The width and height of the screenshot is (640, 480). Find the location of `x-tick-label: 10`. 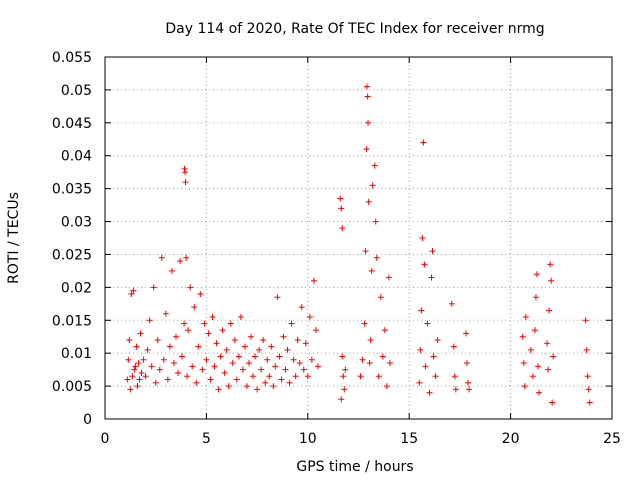

x-tick-label: 10 is located at coordinates (308, 439).